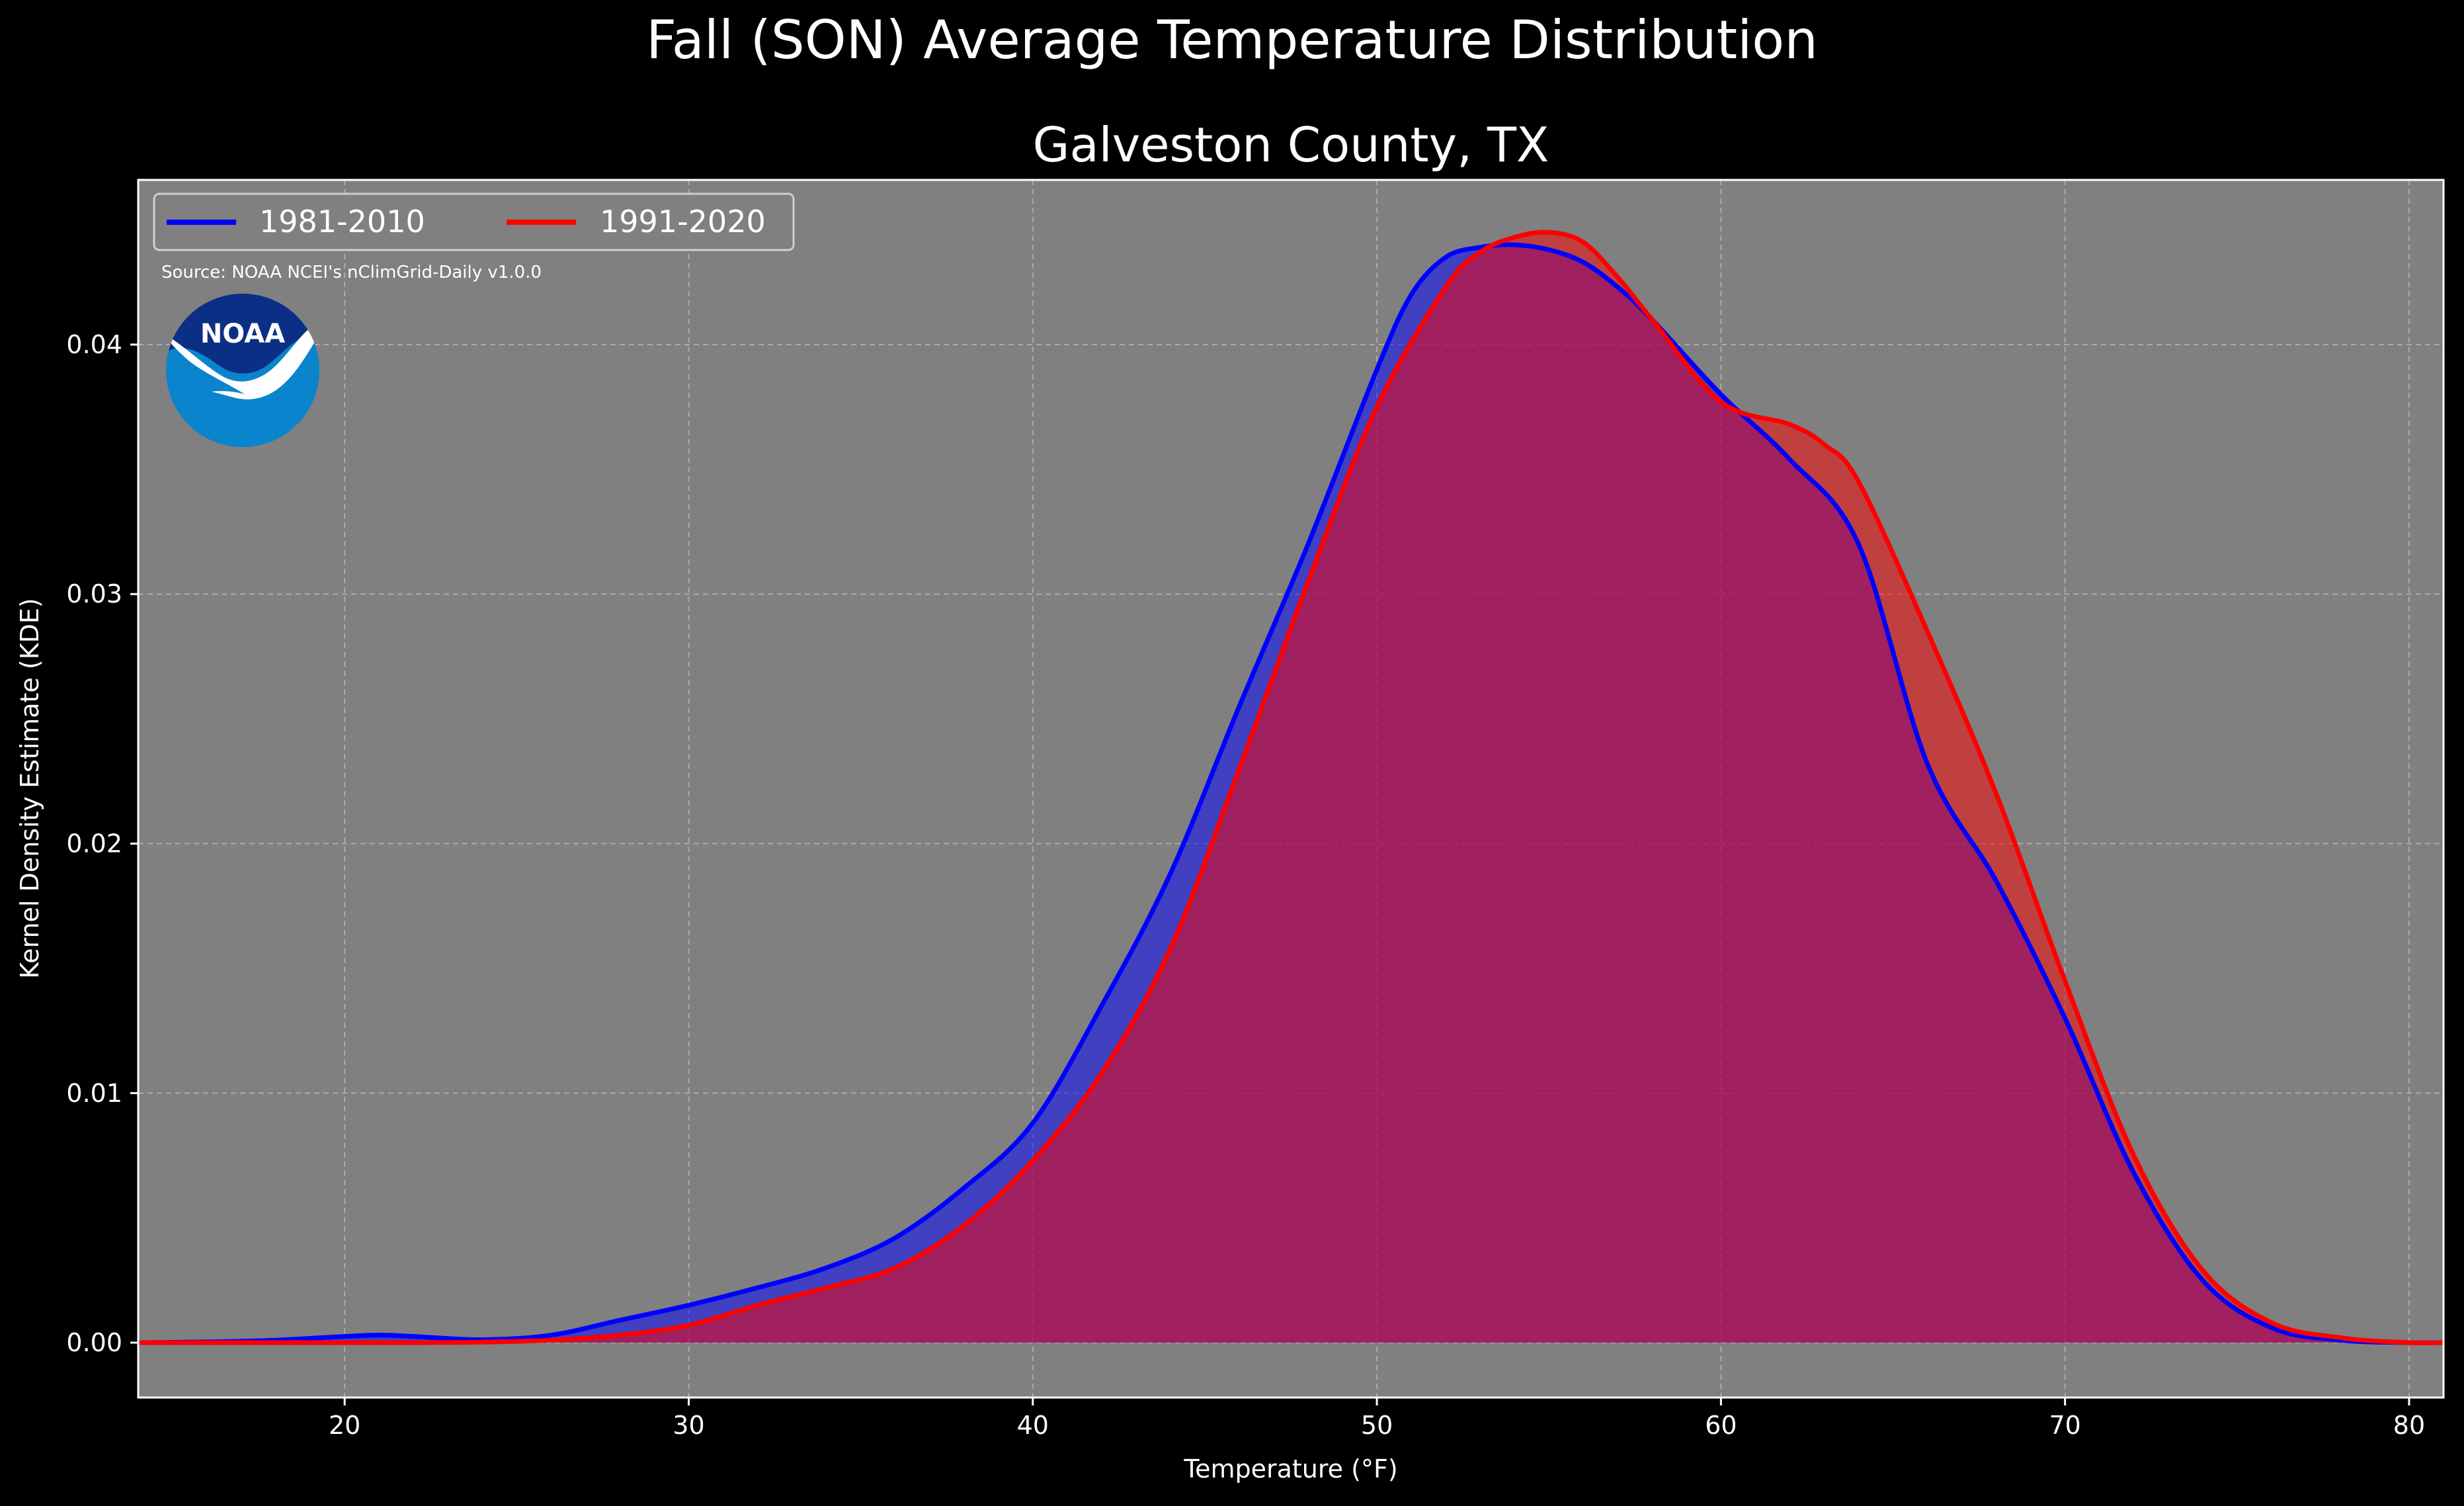 This screenshot has height=1506, width=2464. Describe the element at coordinates (1721, 1426) in the screenshot. I see `x-tick-label: 60` at that location.